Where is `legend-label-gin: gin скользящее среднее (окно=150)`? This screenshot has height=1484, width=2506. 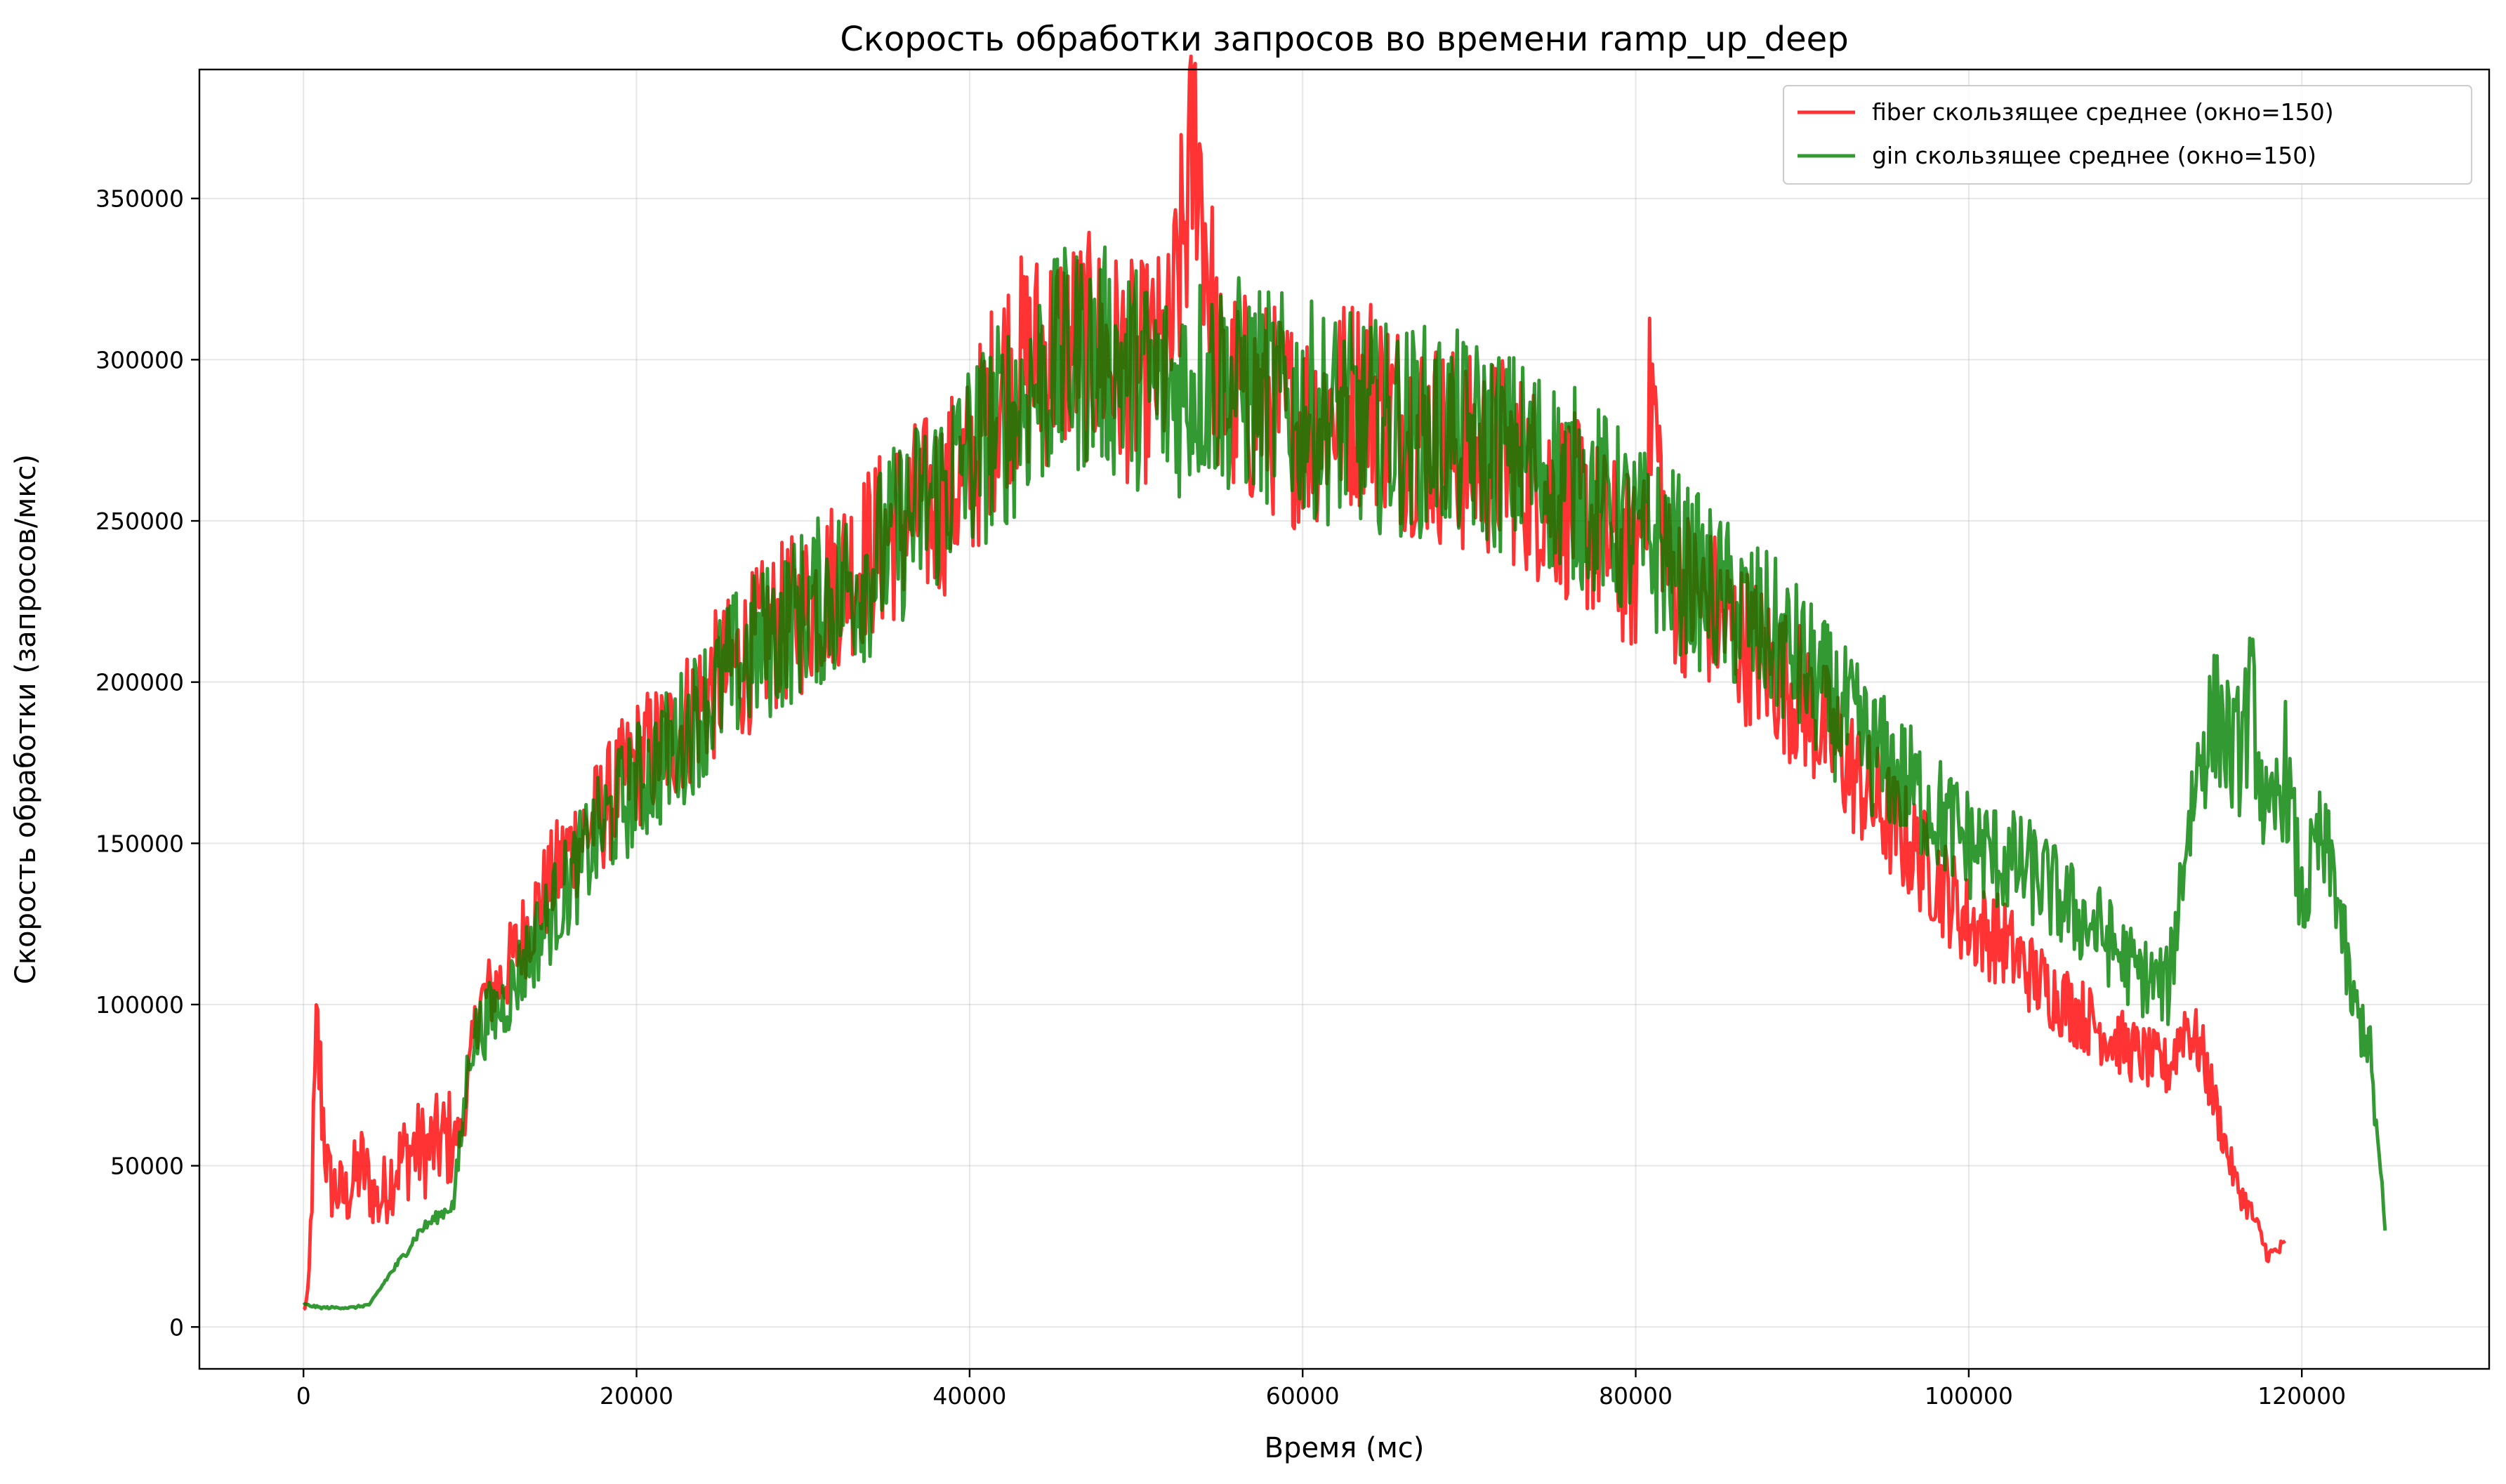 legend-label-gin: gin скользящее среднее (окно=150) is located at coordinates (2094, 155).